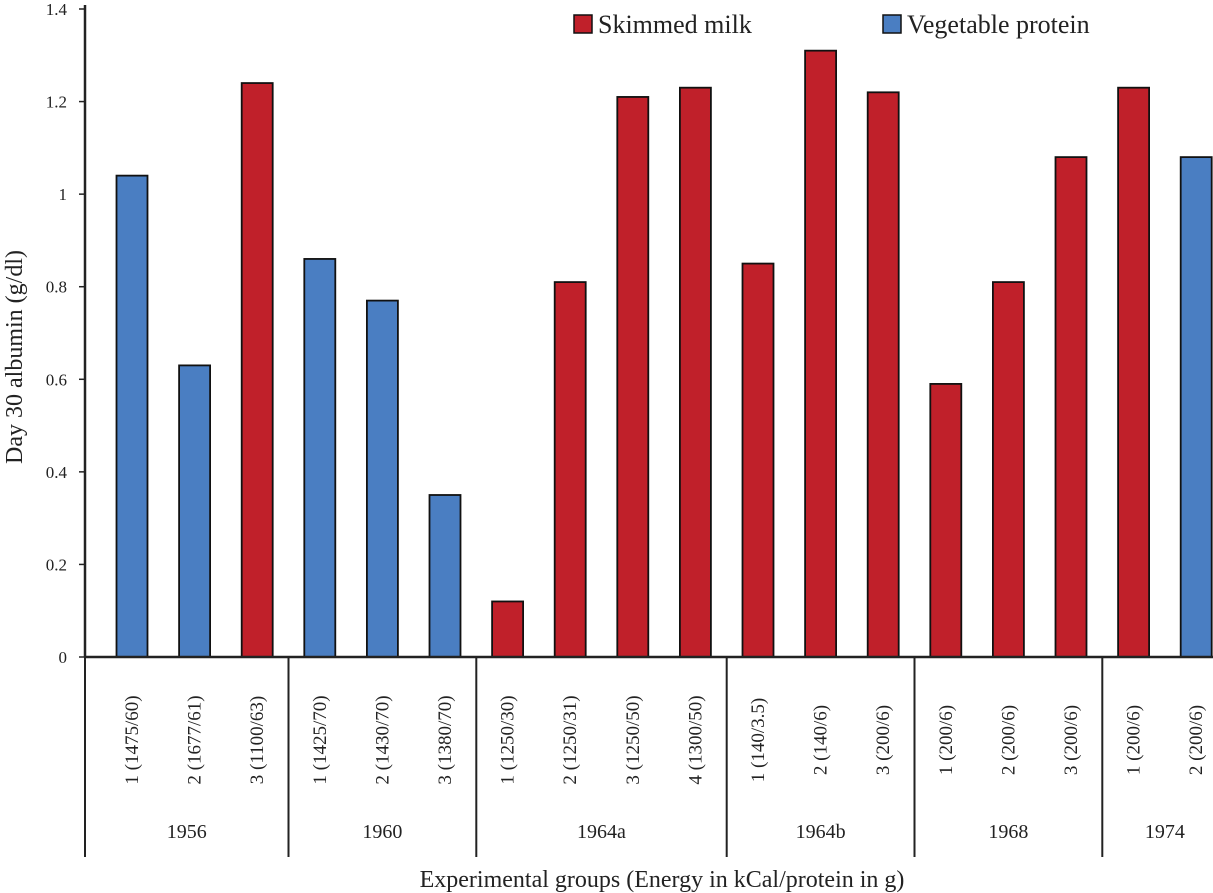 The width and height of the screenshot is (1213, 893). Describe the element at coordinates (758, 740) in the screenshot. I see `x-category-label: 1 (140/3.5)` at that location.